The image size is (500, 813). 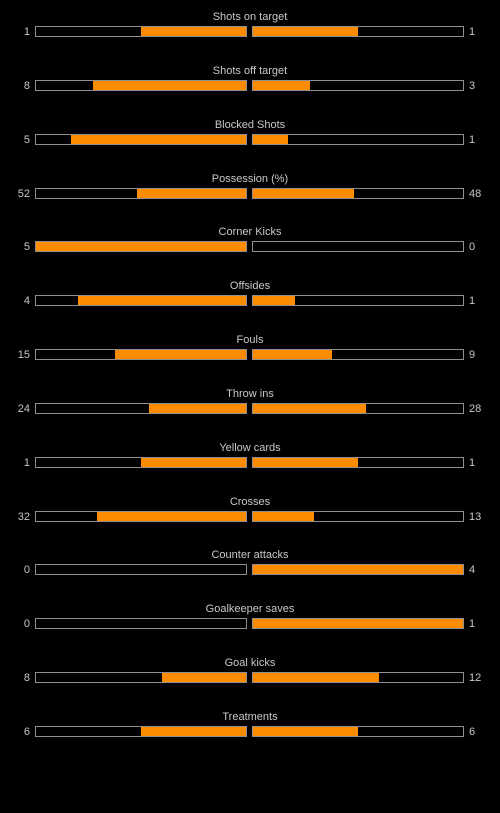 I want to click on away-value: 6, so click(x=472, y=731).